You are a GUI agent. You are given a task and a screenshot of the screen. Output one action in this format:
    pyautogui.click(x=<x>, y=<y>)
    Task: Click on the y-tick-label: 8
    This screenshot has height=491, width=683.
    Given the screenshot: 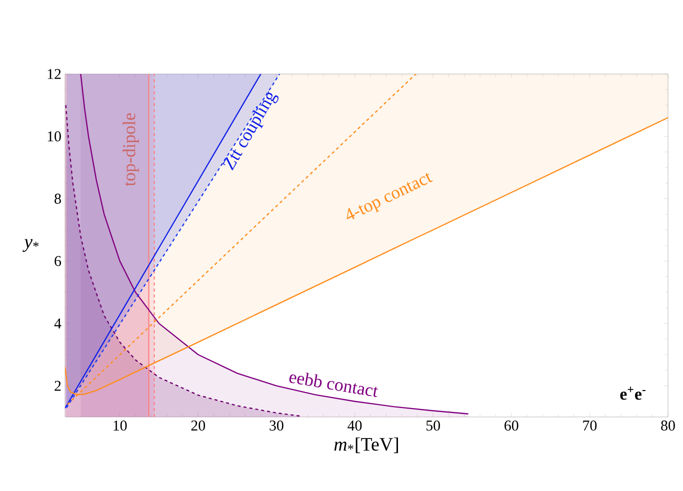 What is the action you would take?
    pyautogui.click(x=57, y=199)
    